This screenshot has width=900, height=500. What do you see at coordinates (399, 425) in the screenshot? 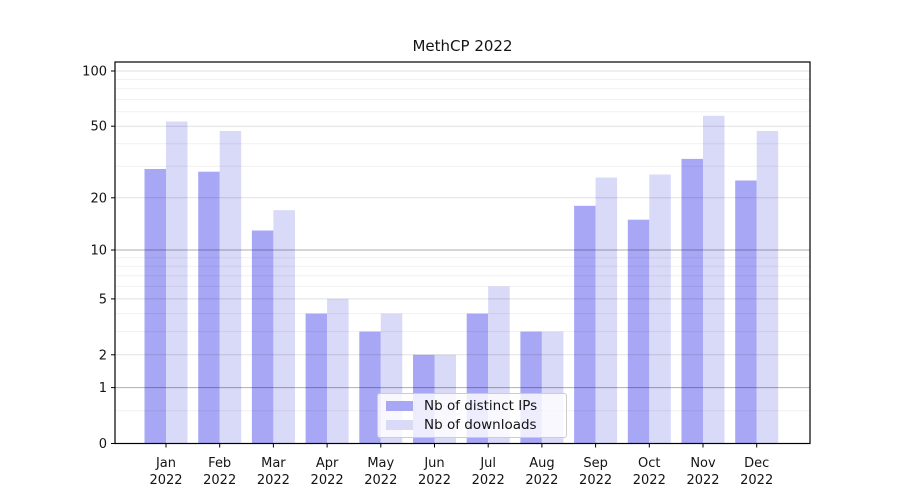
I see `legend-swatch-downloads` at bounding box center [399, 425].